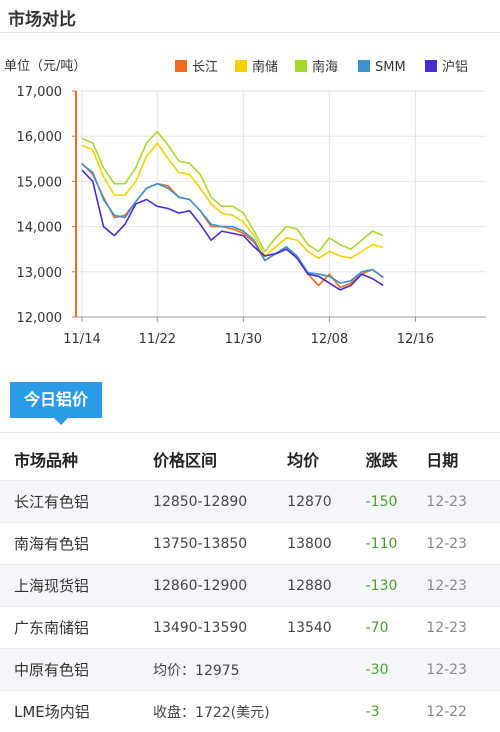  I want to click on y-axis-label: 单位（元/吨）, so click(45, 66).